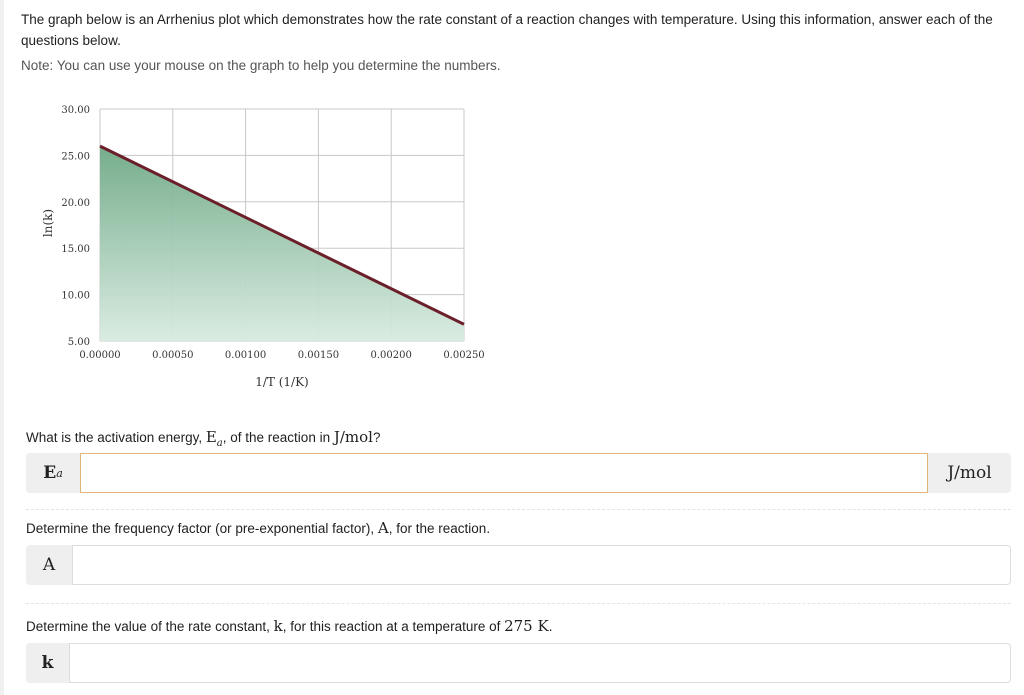 The height and width of the screenshot is (695, 1024). What do you see at coordinates (49, 565) in the screenshot?
I see `frequency-factor-label: A` at bounding box center [49, 565].